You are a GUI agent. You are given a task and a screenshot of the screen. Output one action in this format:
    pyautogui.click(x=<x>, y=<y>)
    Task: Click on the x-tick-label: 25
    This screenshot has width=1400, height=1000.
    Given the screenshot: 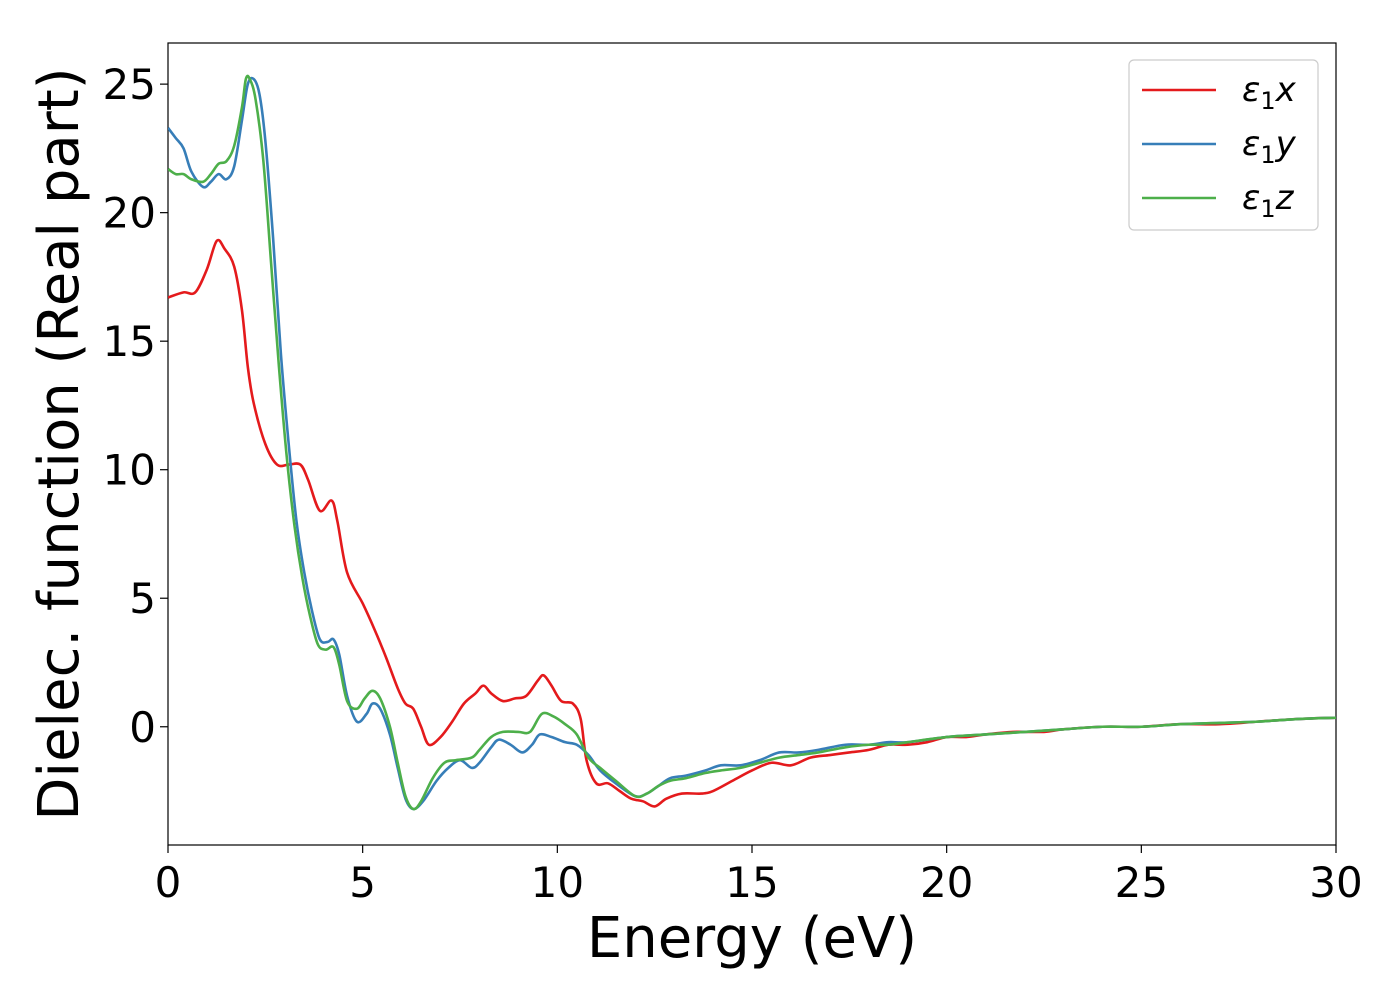 What is the action you would take?
    pyautogui.click(x=1141, y=882)
    